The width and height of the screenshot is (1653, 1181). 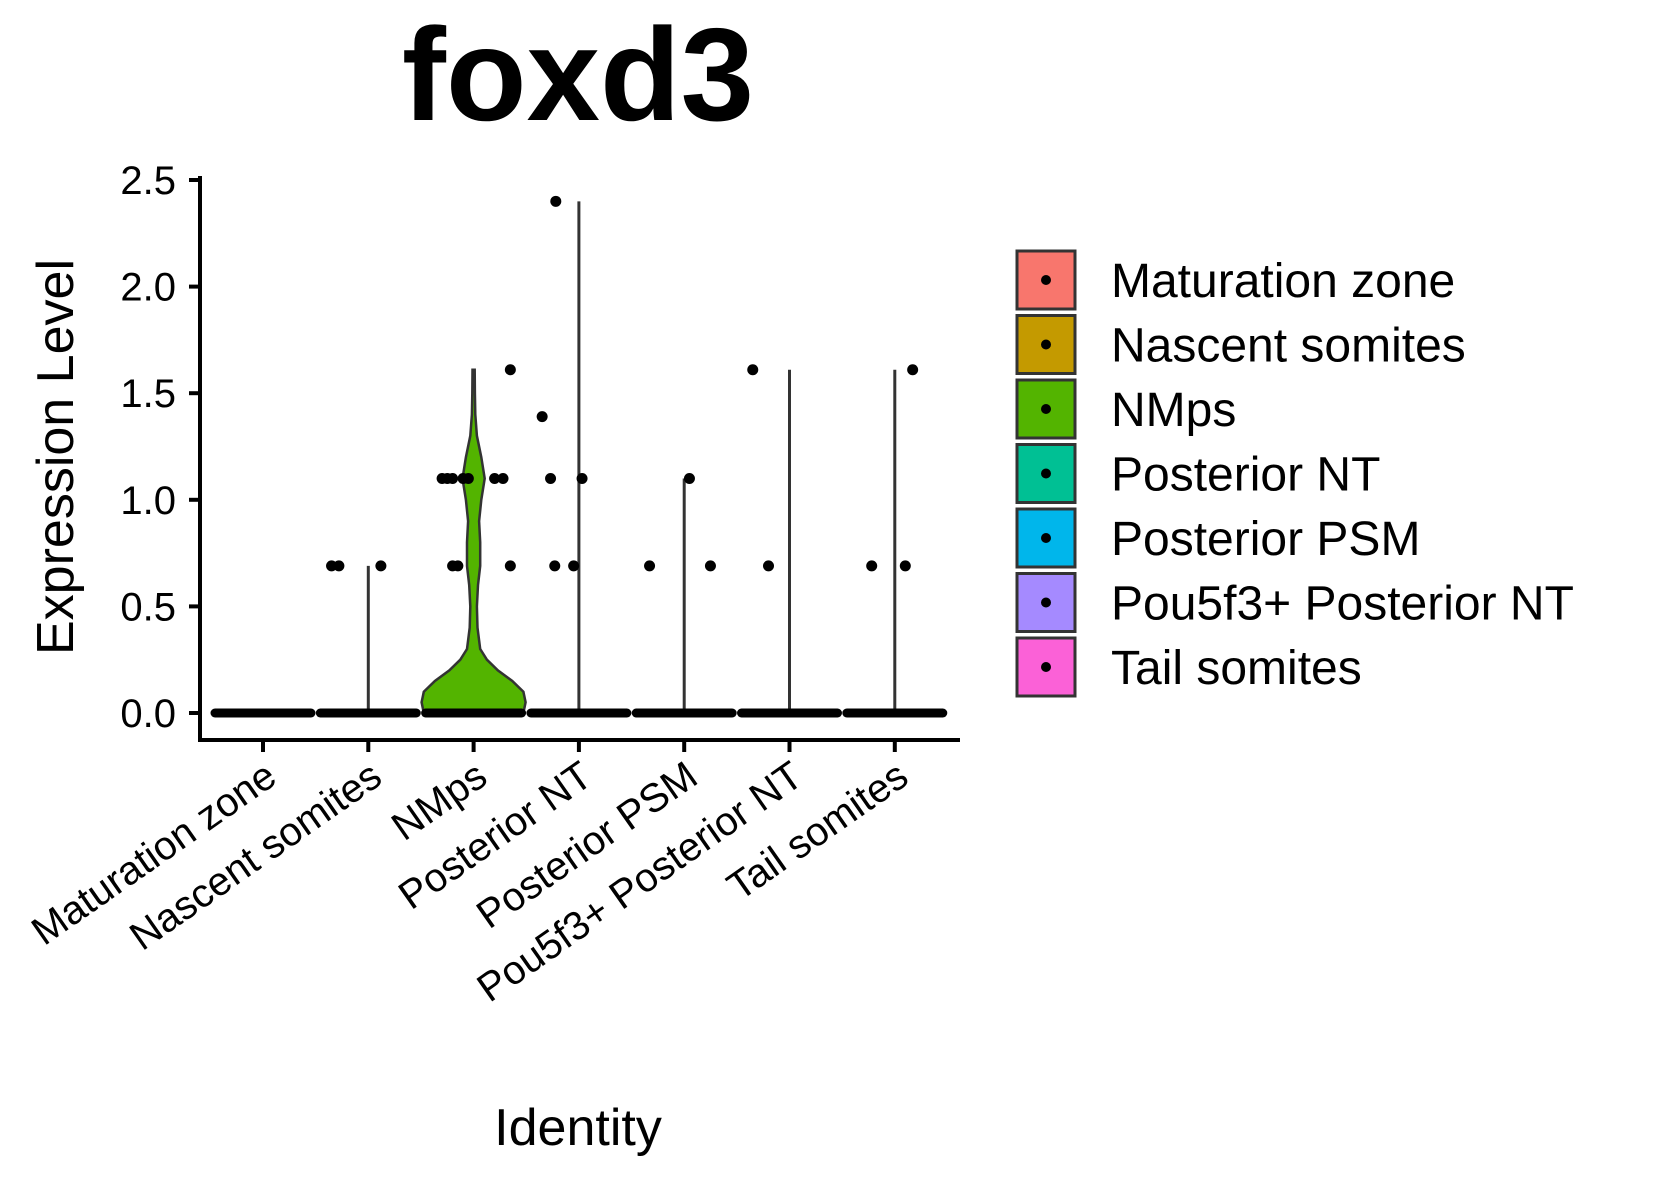 What do you see at coordinates (578, 74) in the screenshot?
I see `chart-title: foxd3` at bounding box center [578, 74].